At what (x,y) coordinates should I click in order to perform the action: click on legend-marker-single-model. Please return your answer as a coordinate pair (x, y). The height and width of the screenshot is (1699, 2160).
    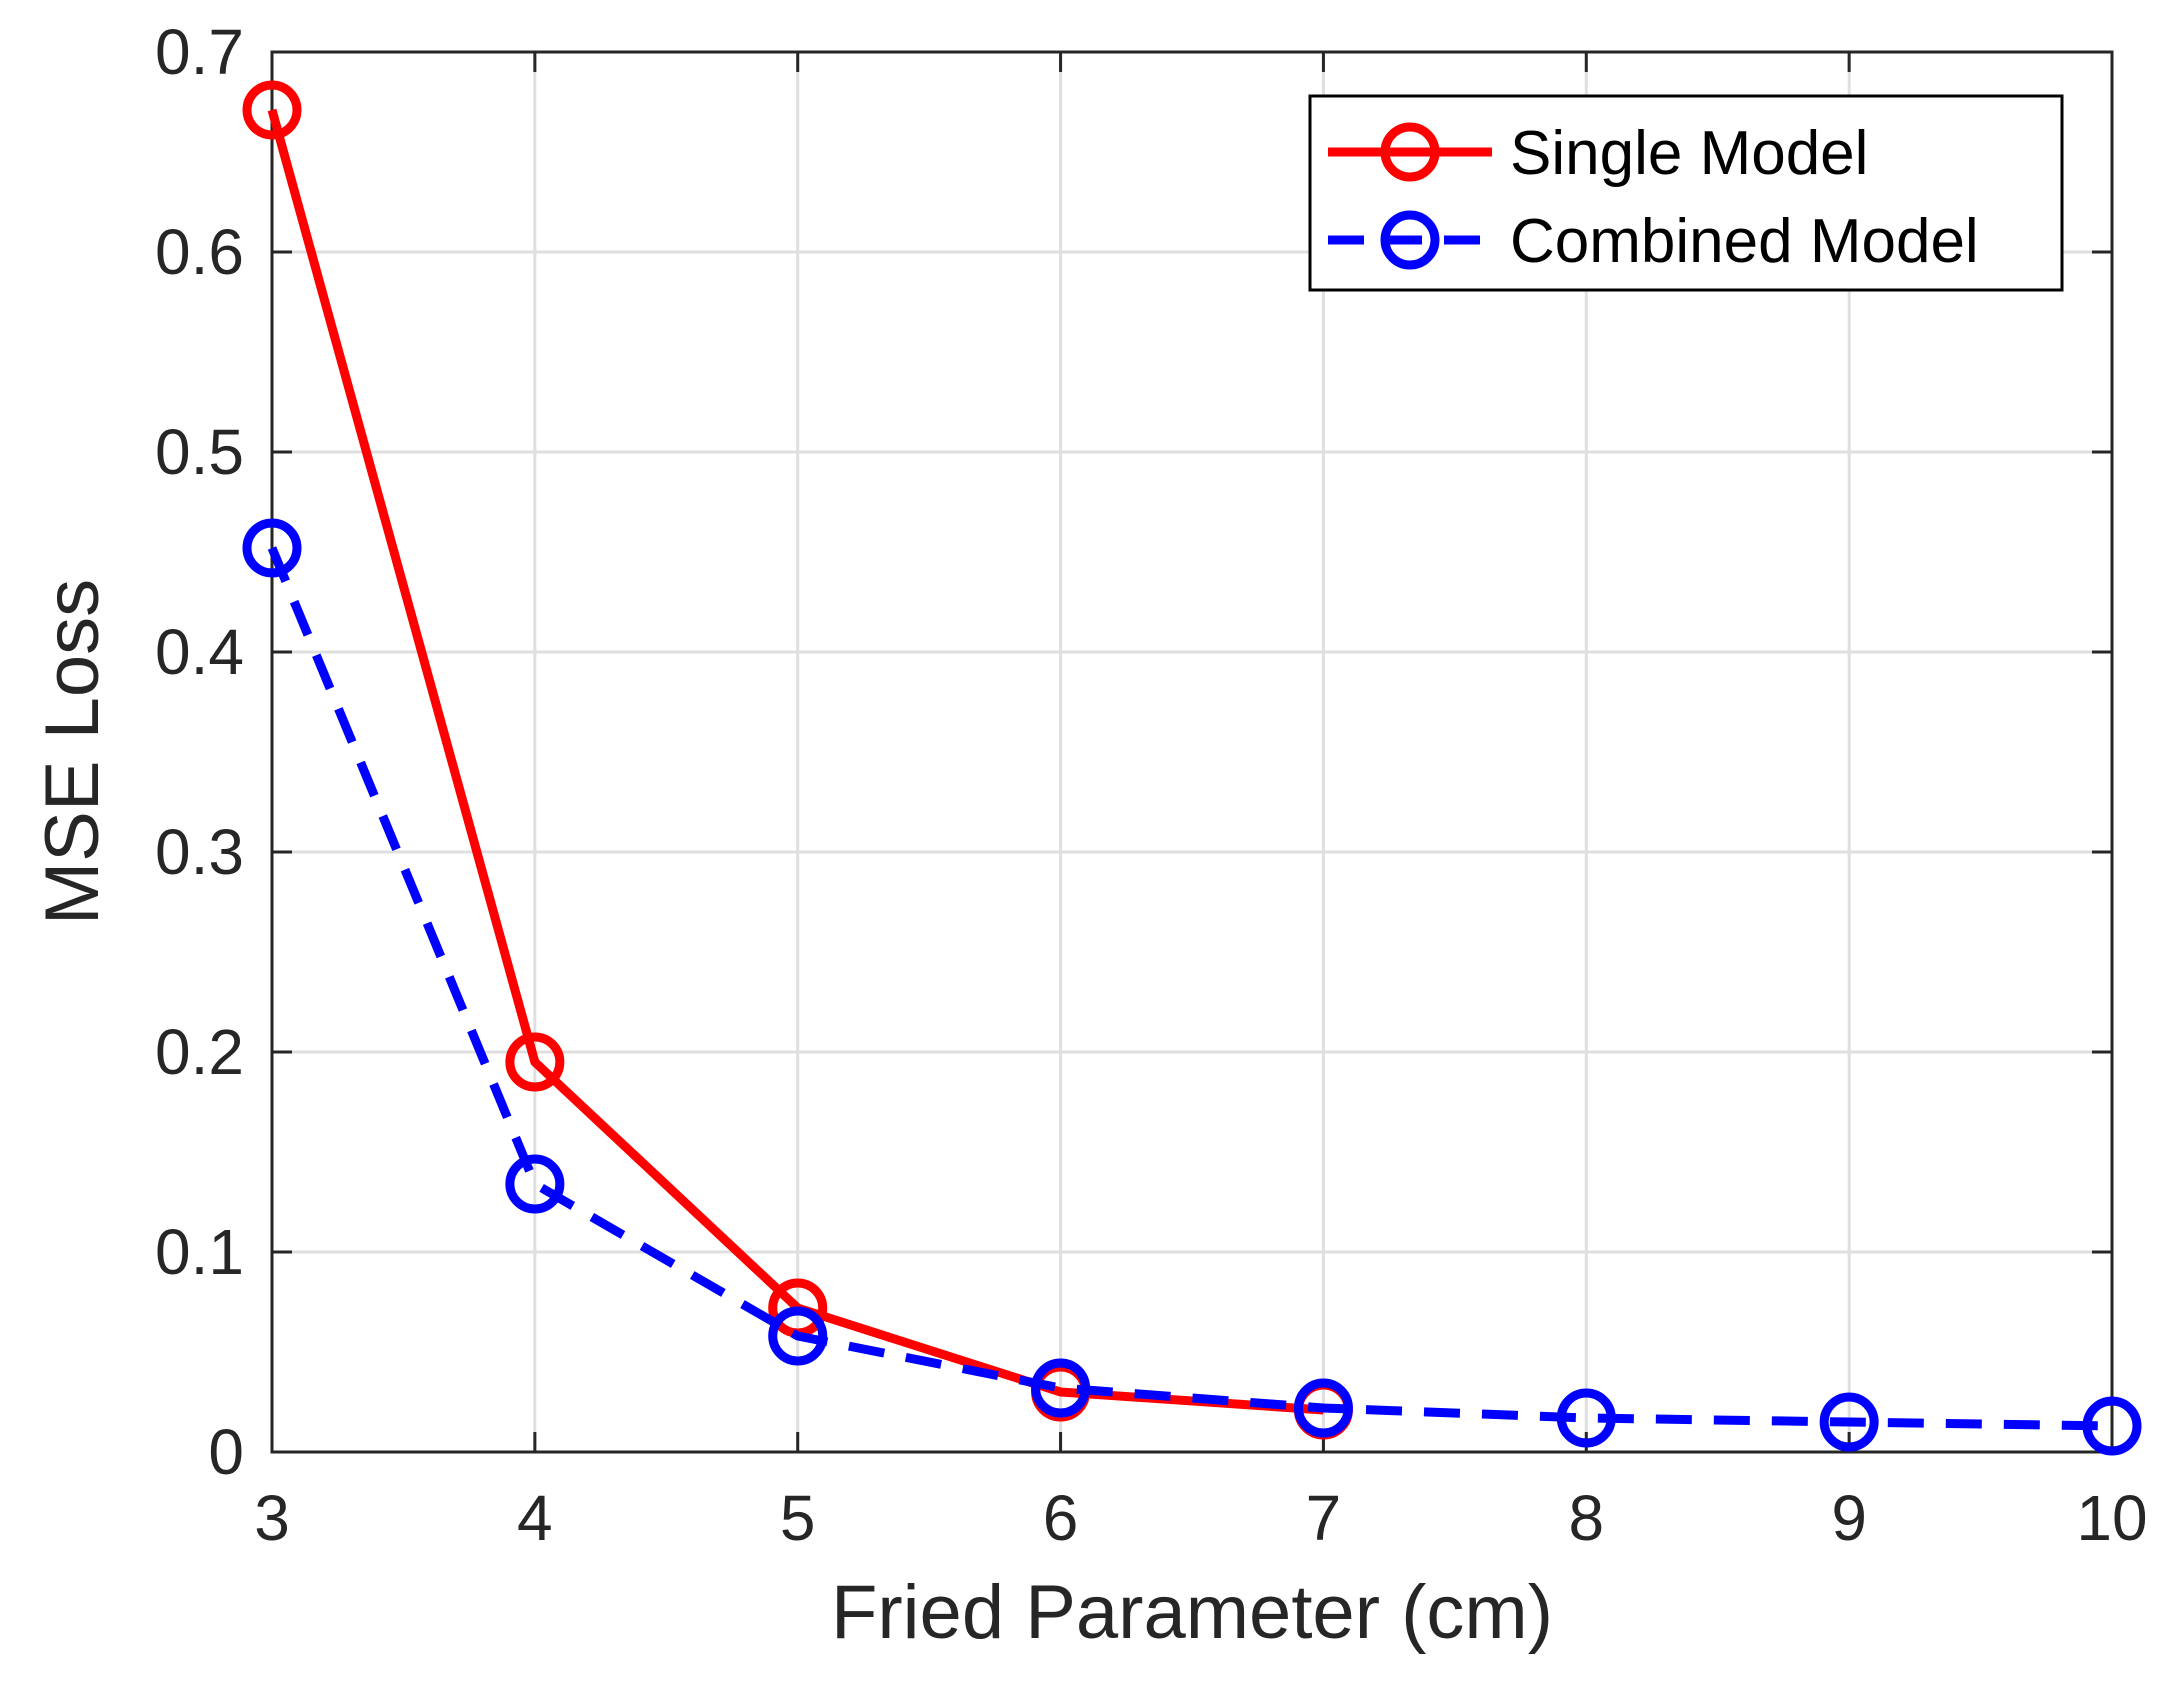
    Looking at the image, I should click on (1410, 152).